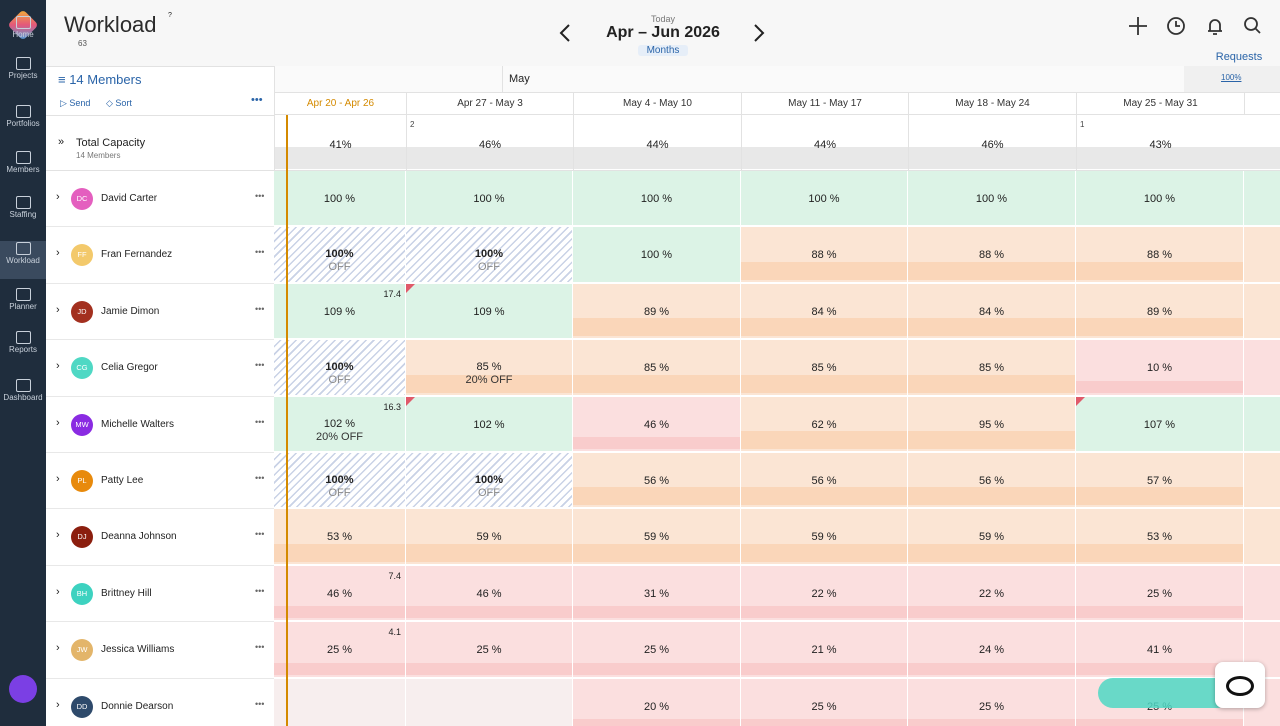 Image resolution: width=1280 pixels, height=726 pixels. What do you see at coordinates (23, 296) in the screenshot?
I see `nav-item: Planner` at bounding box center [23, 296].